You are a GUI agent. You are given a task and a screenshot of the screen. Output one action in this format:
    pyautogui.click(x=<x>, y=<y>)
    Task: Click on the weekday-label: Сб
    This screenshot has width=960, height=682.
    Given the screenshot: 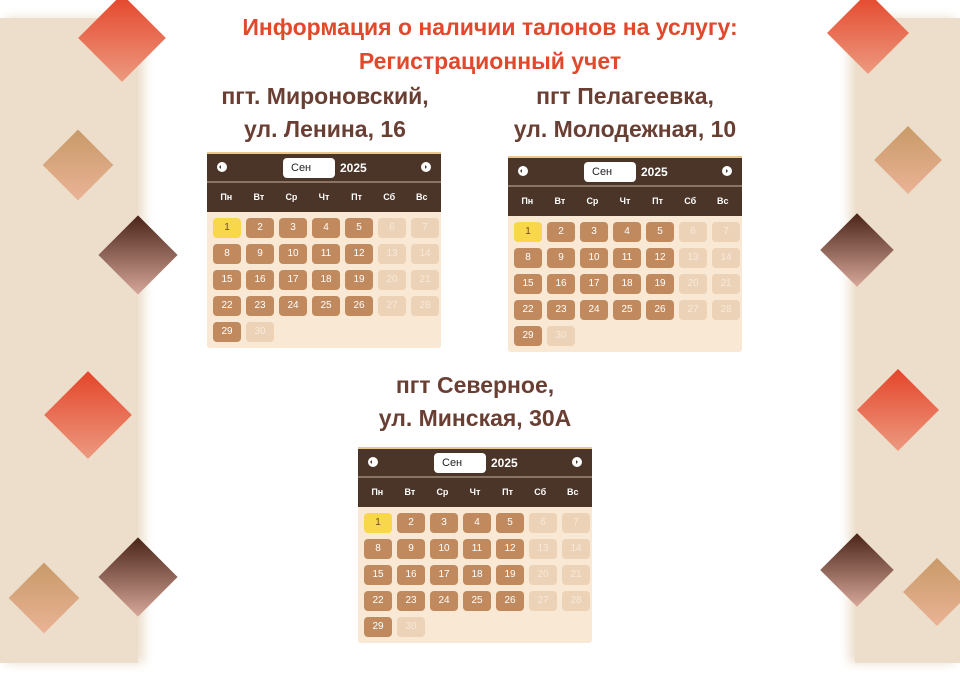 What is the action you would take?
    pyautogui.click(x=540, y=492)
    